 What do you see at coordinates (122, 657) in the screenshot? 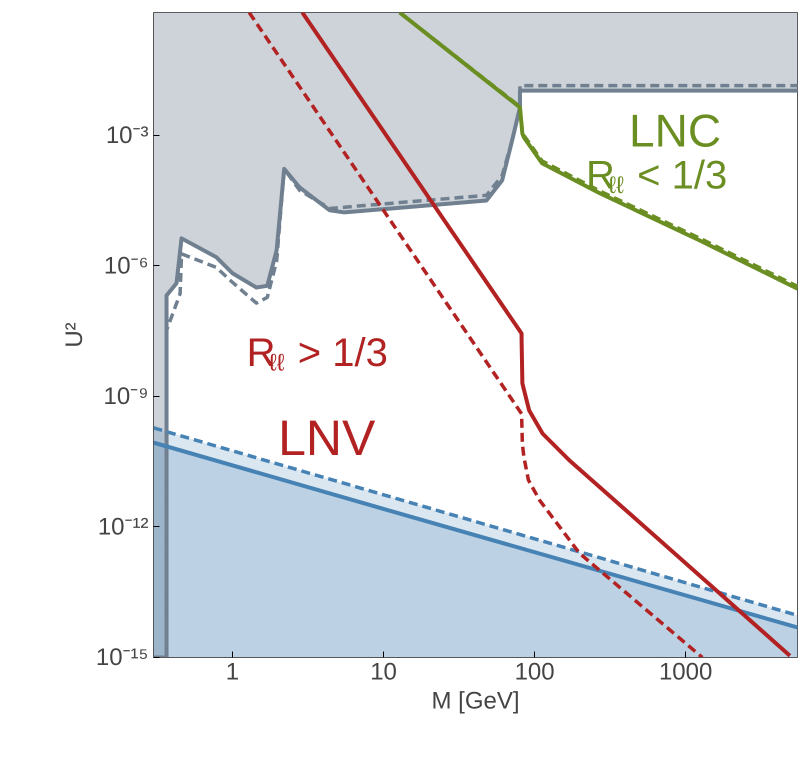
I see `y-tick-label: 10⁻¹⁵` at bounding box center [122, 657].